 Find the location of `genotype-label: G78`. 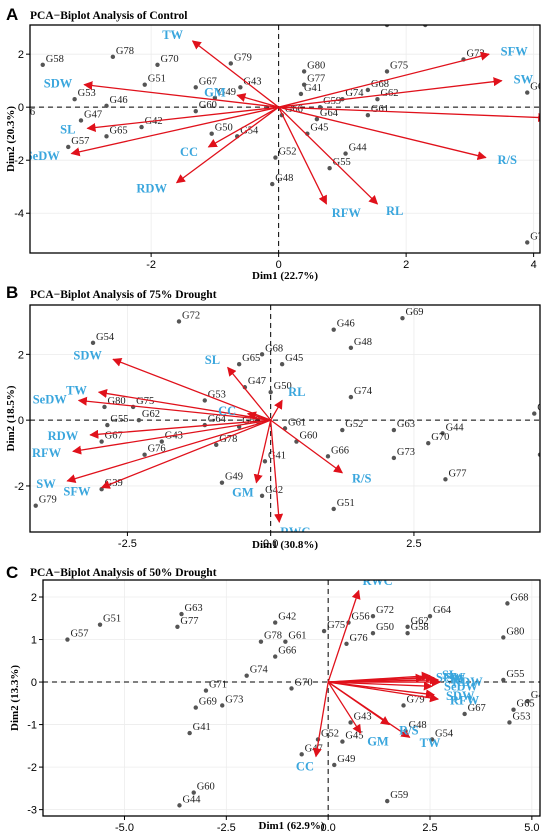

genotype-label: G78 is located at coordinates (228, 439).